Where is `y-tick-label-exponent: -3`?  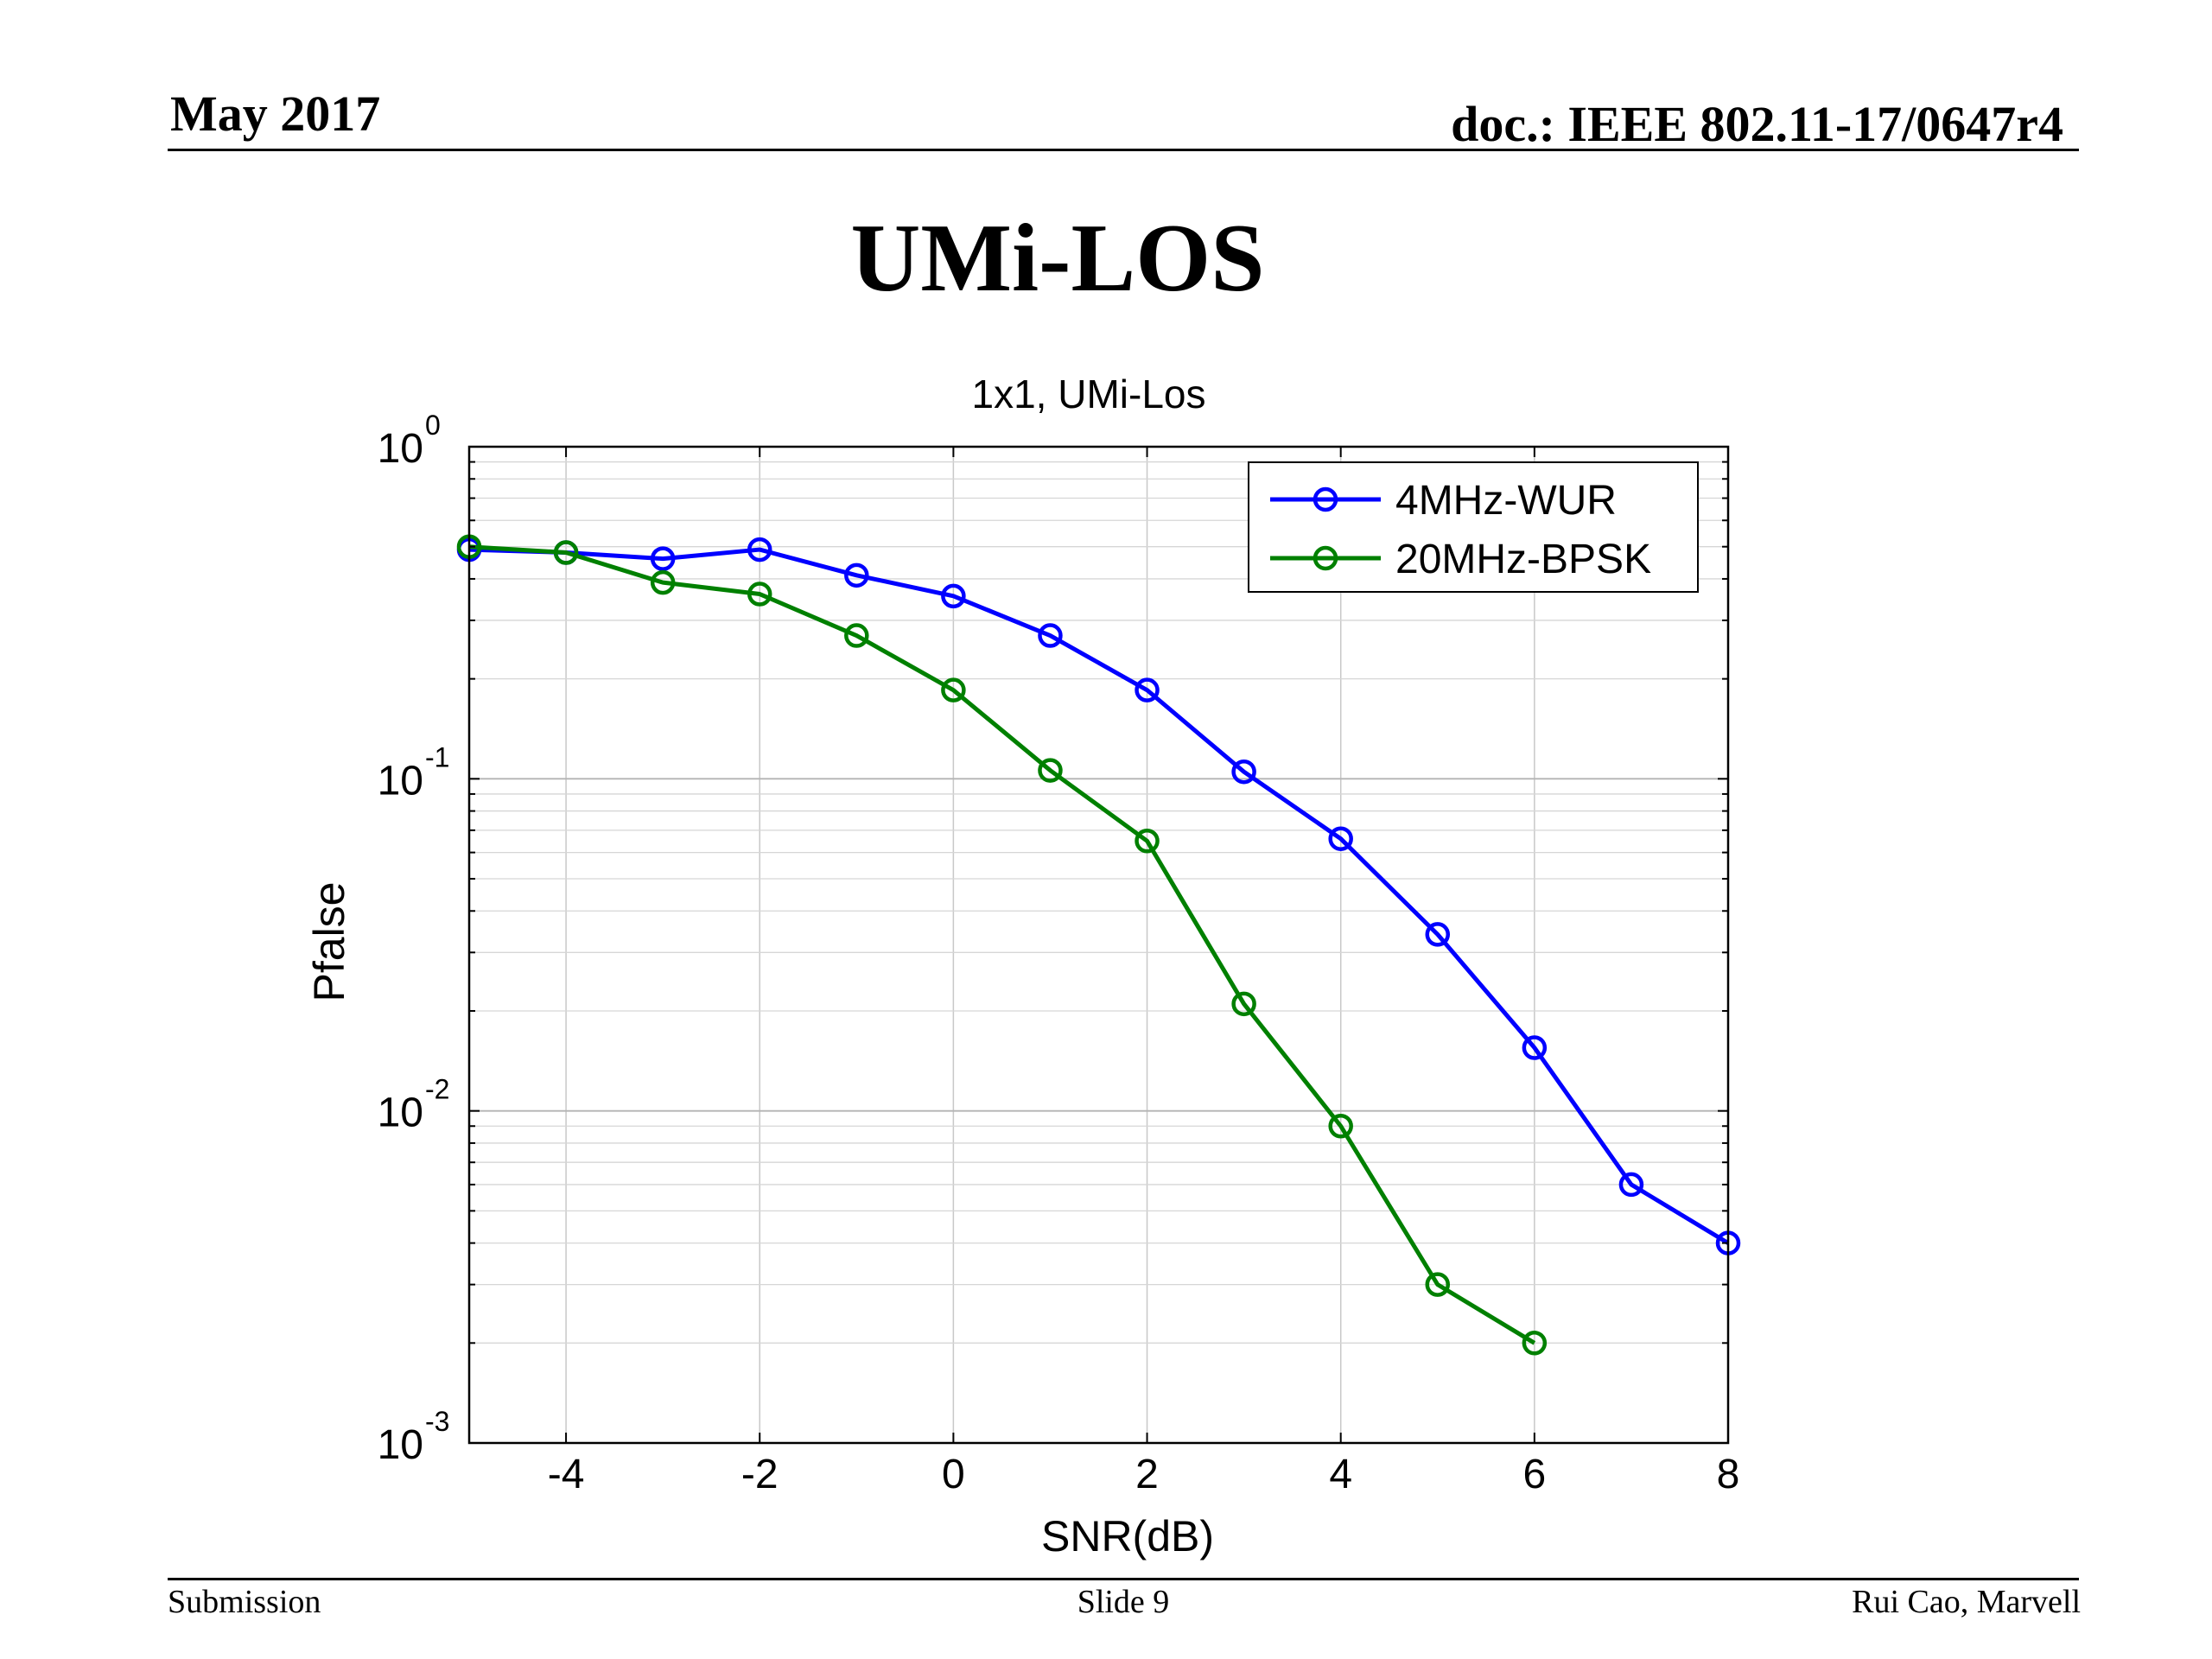 y-tick-label-exponent: -3 is located at coordinates (437, 1421).